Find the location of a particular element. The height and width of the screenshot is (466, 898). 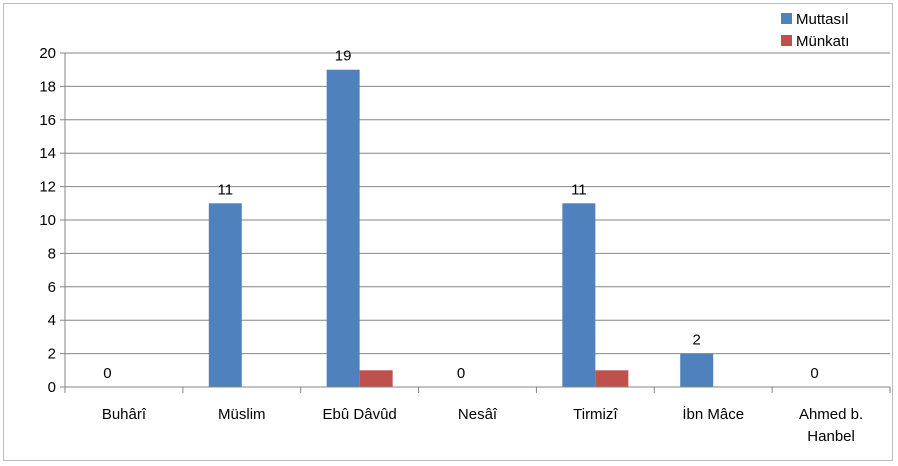

y-tick-label: 14 is located at coordinates (47, 153).